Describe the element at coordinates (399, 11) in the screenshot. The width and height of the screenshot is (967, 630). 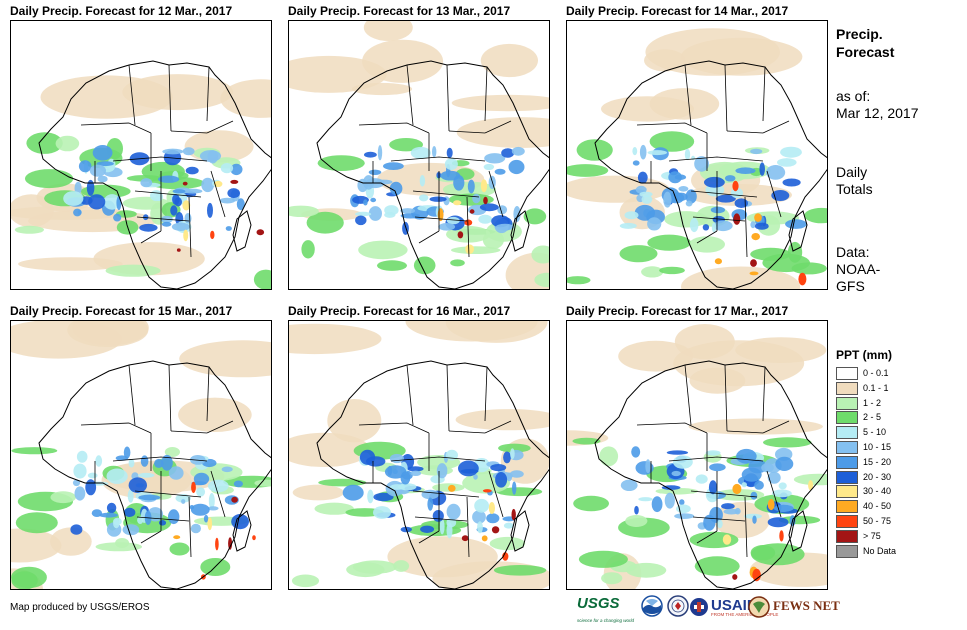
I see `panel-title: Daily Precip. Forecast for 13 Mar., 2017` at that location.